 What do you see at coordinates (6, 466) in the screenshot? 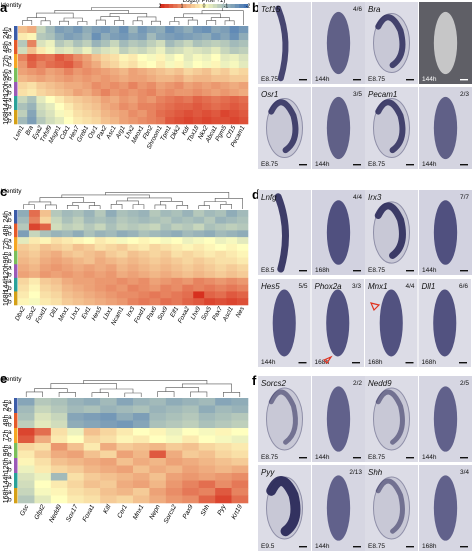
I see `timepoint-label: 120h` at bounding box center [6, 466].